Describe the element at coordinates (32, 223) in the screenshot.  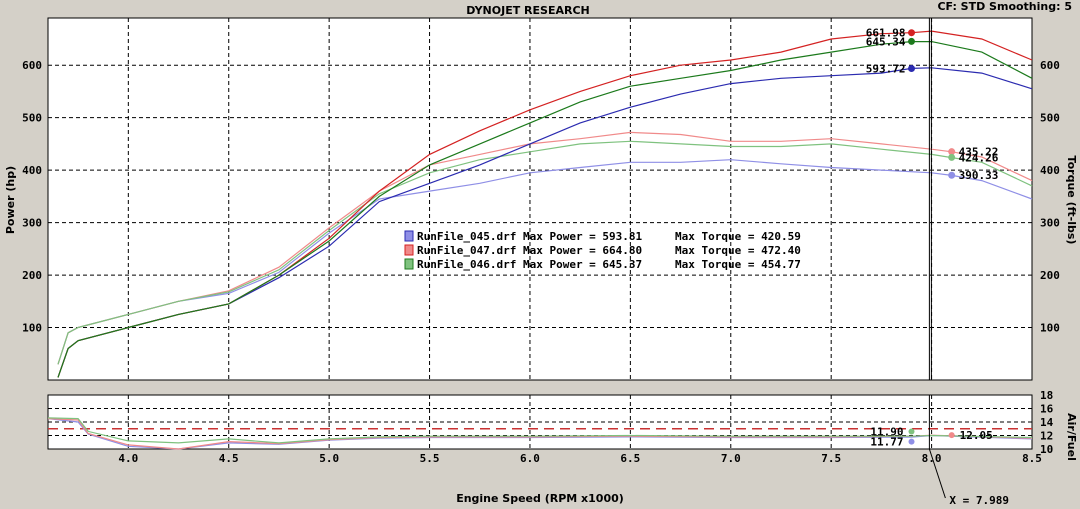
I see `y-tick-label-left: 300` at that location.